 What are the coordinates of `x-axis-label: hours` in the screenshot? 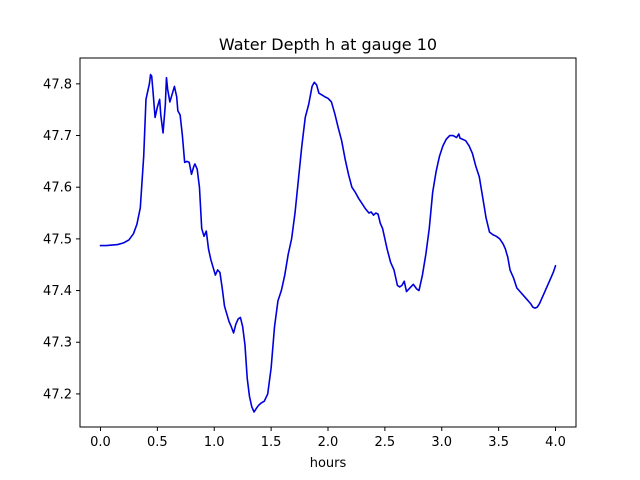 It's located at (328, 463).